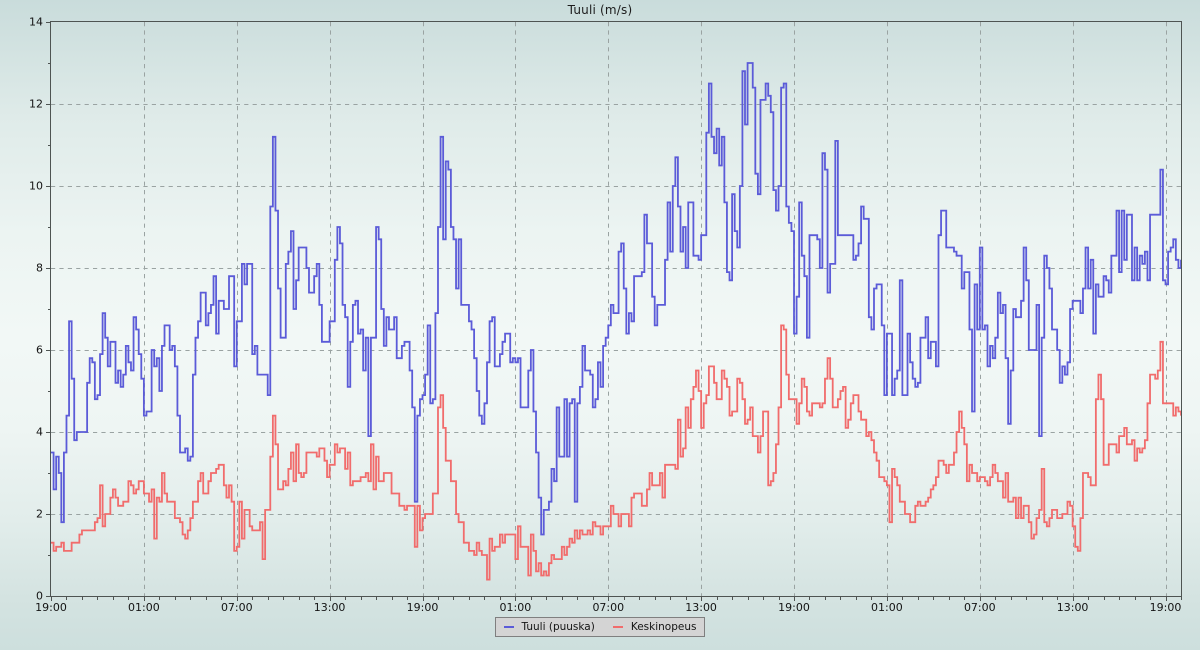 The height and width of the screenshot is (650, 1200). What do you see at coordinates (600, 10) in the screenshot?
I see `chart-title: Tuuli (m/s)` at bounding box center [600, 10].